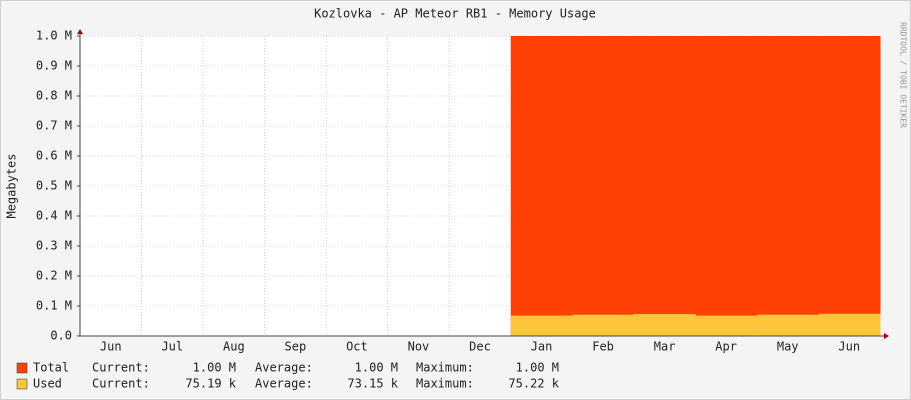 Image resolution: width=911 pixels, height=400 pixels. What do you see at coordinates (533, 384) in the screenshot?
I see `legend-stat-value: 75.22 k` at bounding box center [533, 384].